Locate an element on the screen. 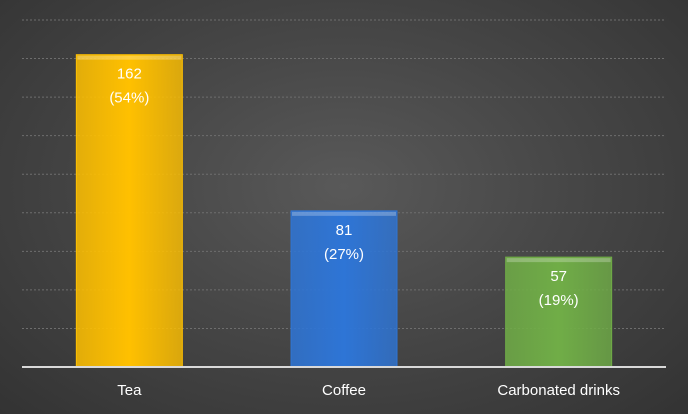 The image size is (688, 414). bar-coffee is located at coordinates (344, 289).